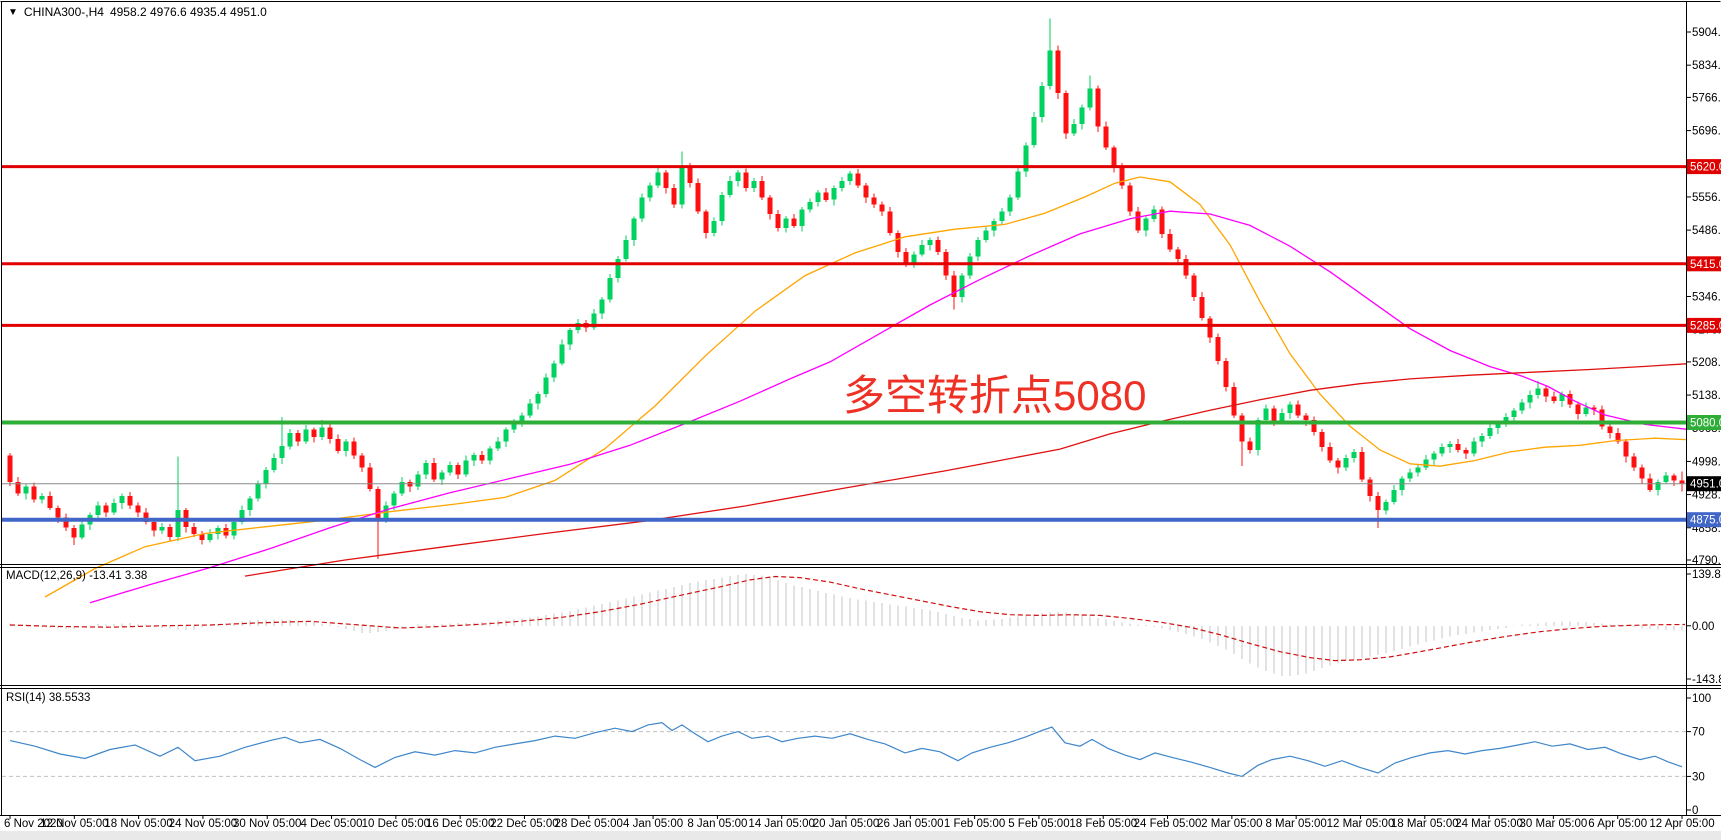 The height and width of the screenshot is (840, 1721). Describe the element at coordinates (589, 824) in the screenshot. I see `date-label: 28 Dec 05:00` at that location.